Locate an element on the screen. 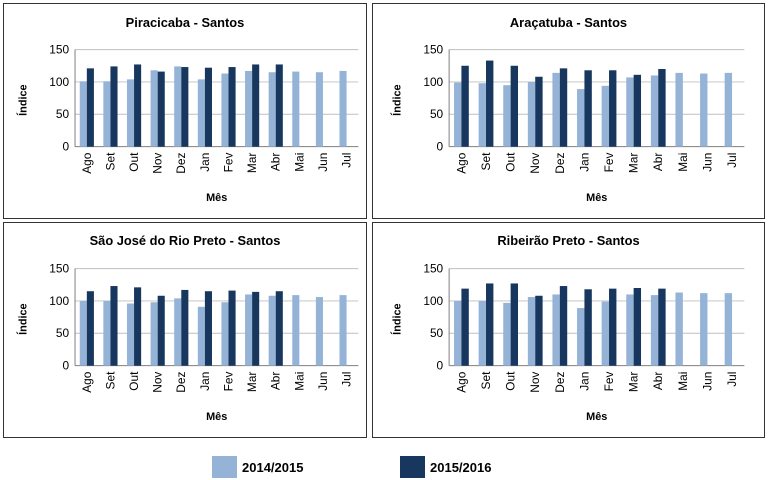  bar-2014-2015-ago is located at coordinates (458, 333).